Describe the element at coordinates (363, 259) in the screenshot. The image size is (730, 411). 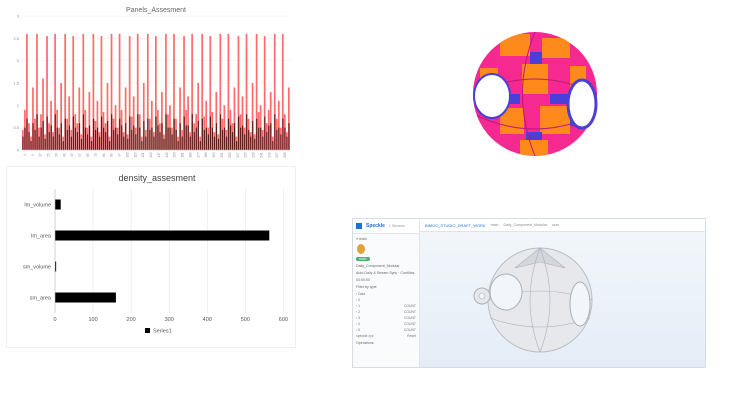
I see `branch-pill: main` at that location.